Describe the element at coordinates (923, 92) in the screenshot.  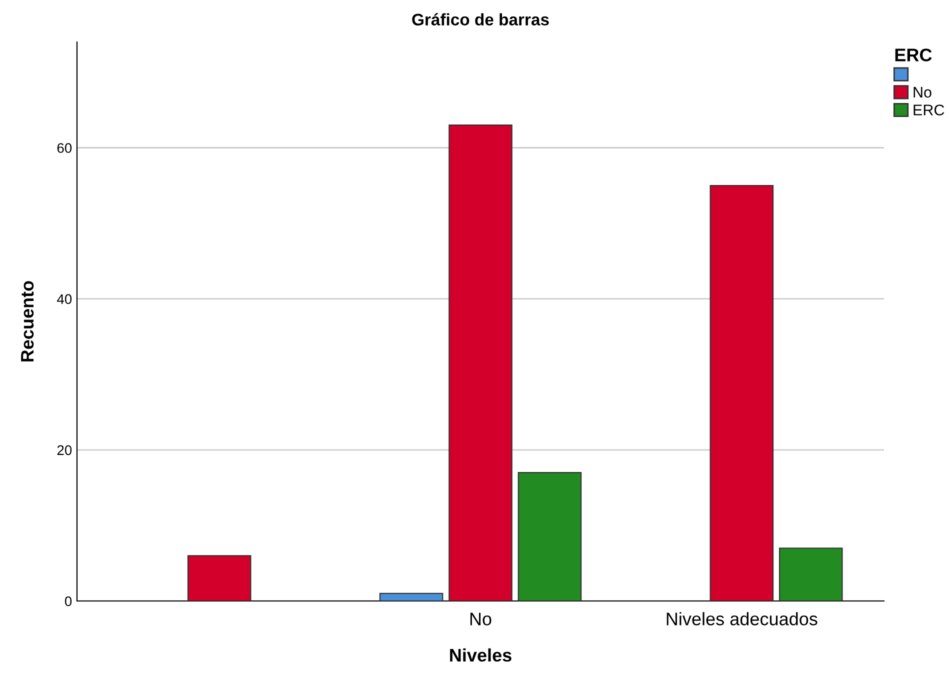
I see `legend-label: No` at that location.